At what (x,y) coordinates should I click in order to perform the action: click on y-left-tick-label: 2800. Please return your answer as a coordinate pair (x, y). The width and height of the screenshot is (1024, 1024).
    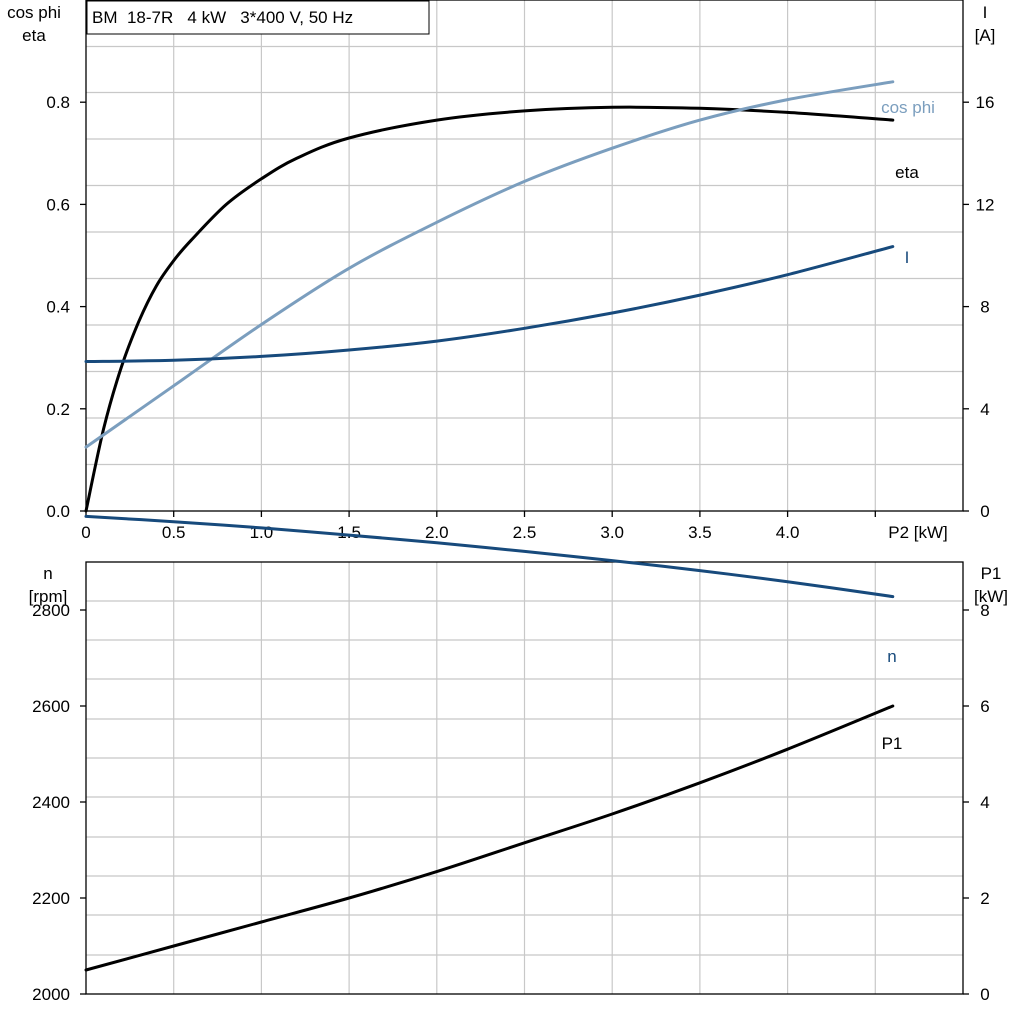
    Looking at the image, I should click on (51, 610).